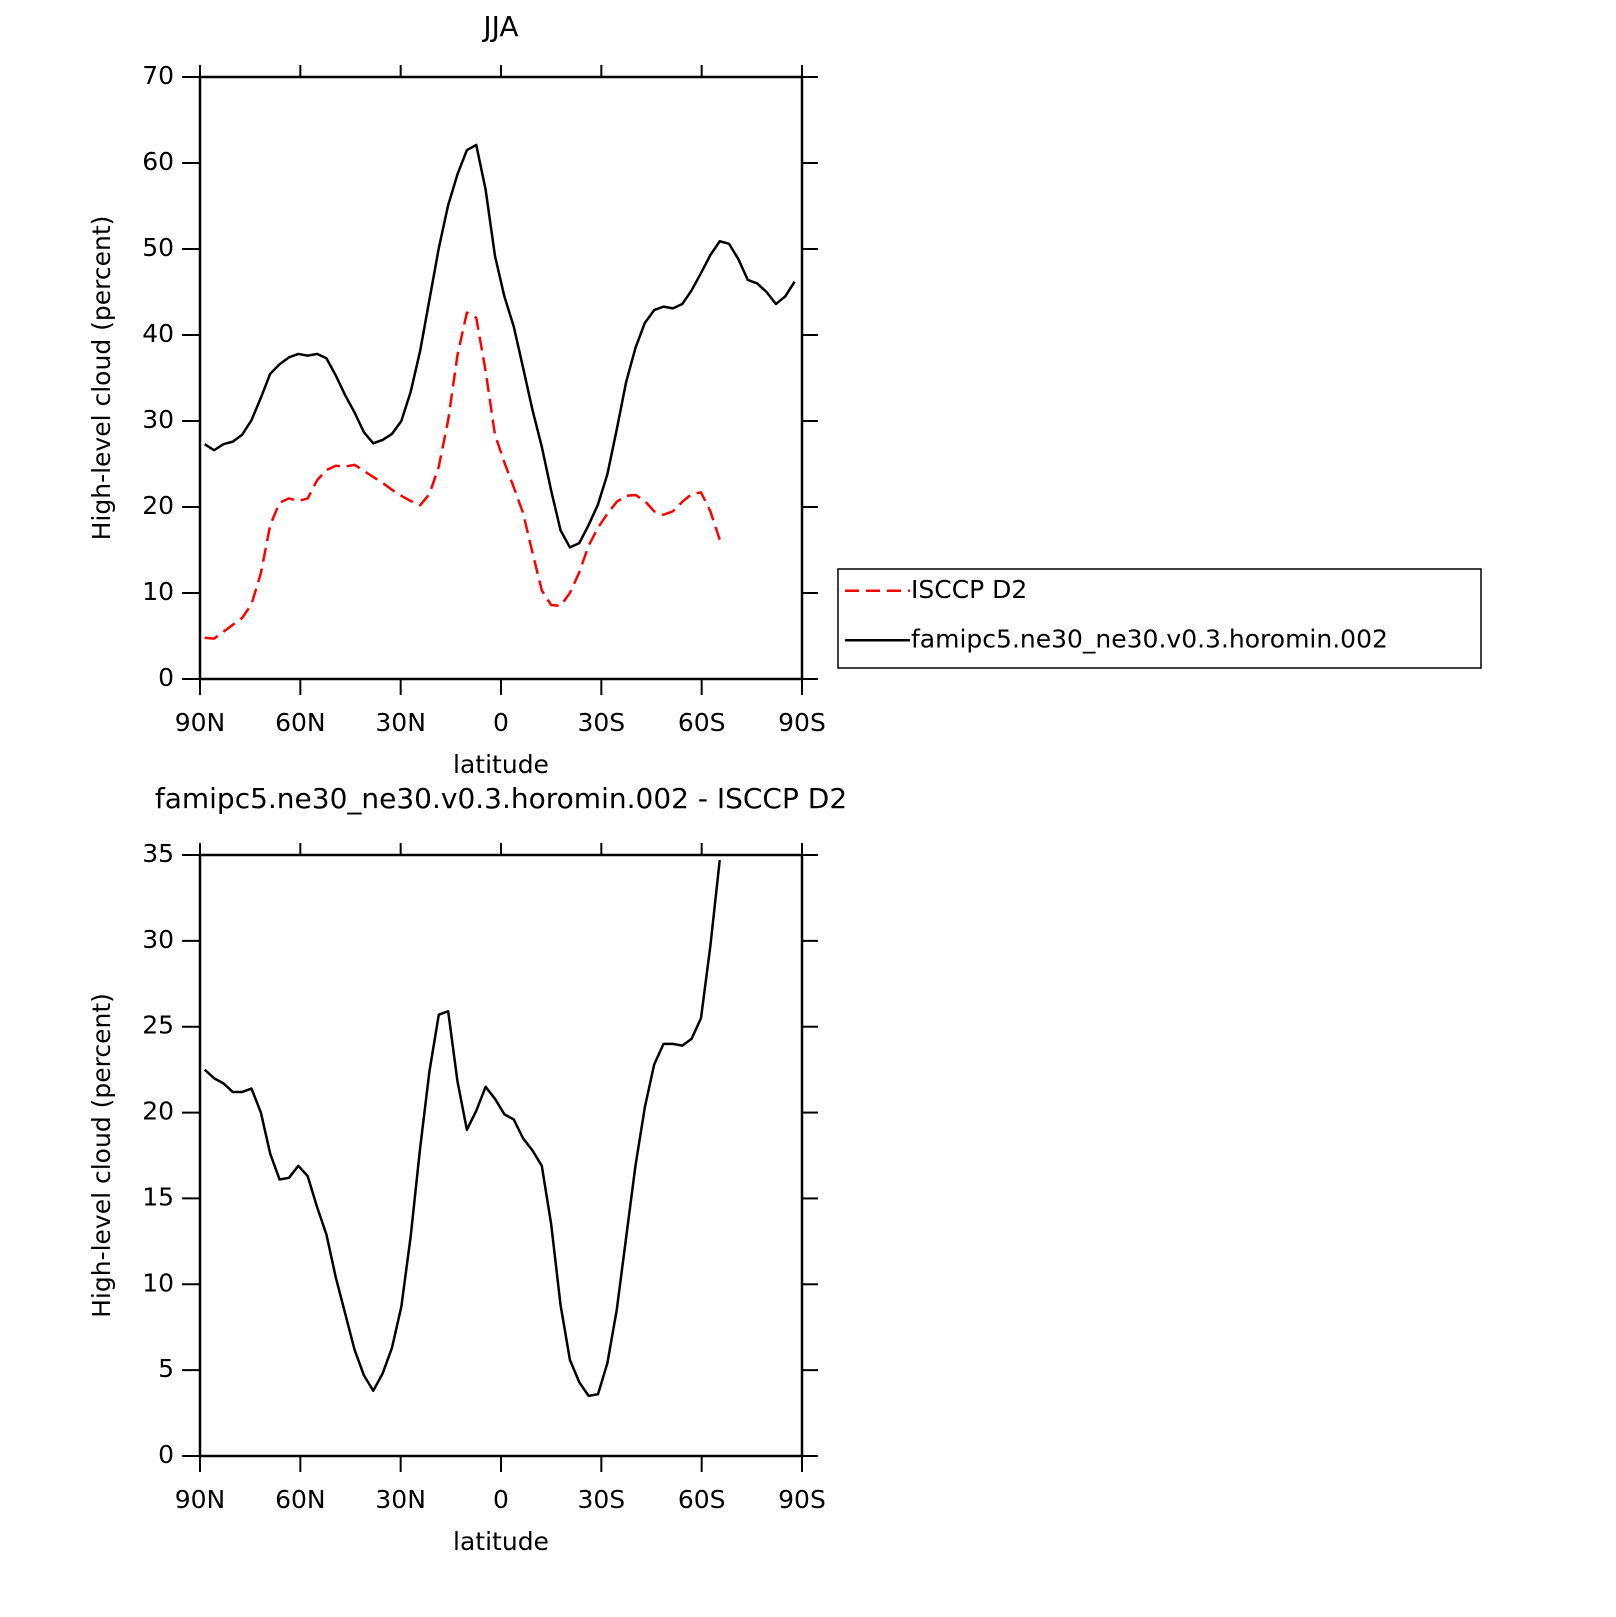 This screenshot has height=1617, width=1616. Describe the element at coordinates (166, 1368) in the screenshot. I see `y-tick-label: 5` at that location.